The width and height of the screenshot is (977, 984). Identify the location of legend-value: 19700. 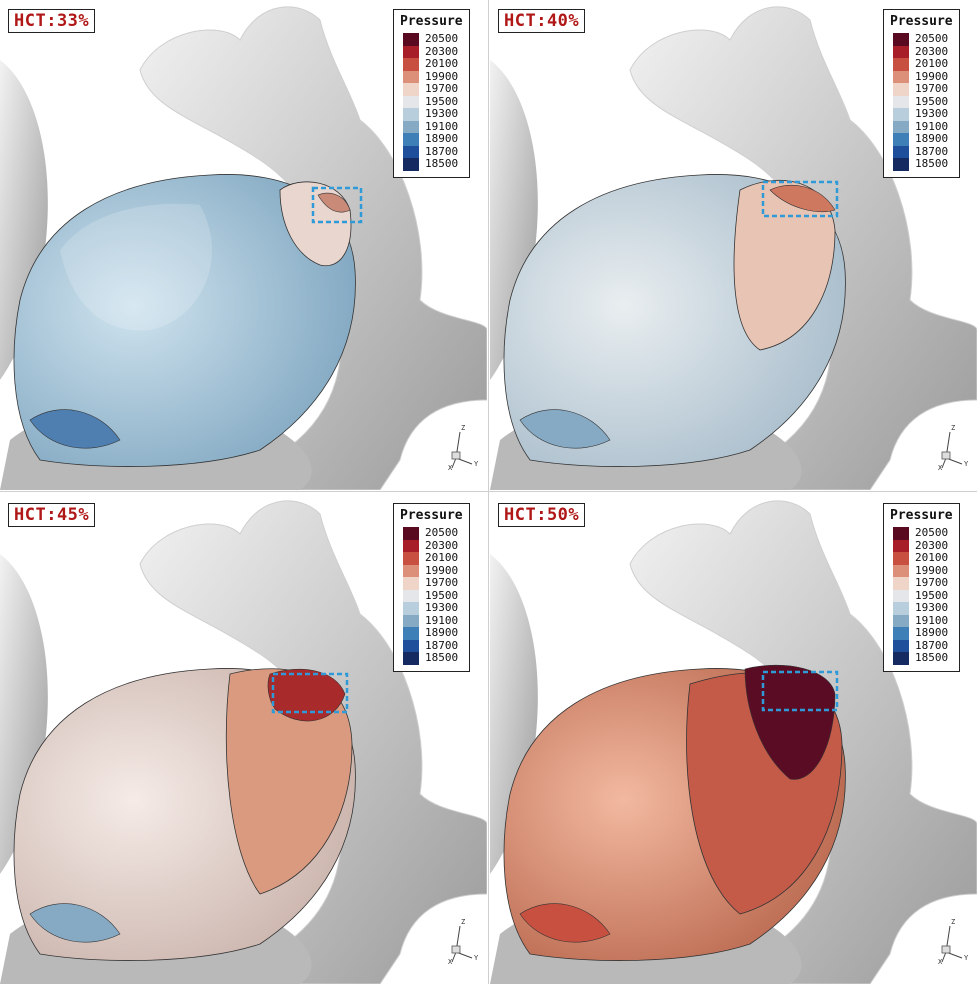
(442, 582).